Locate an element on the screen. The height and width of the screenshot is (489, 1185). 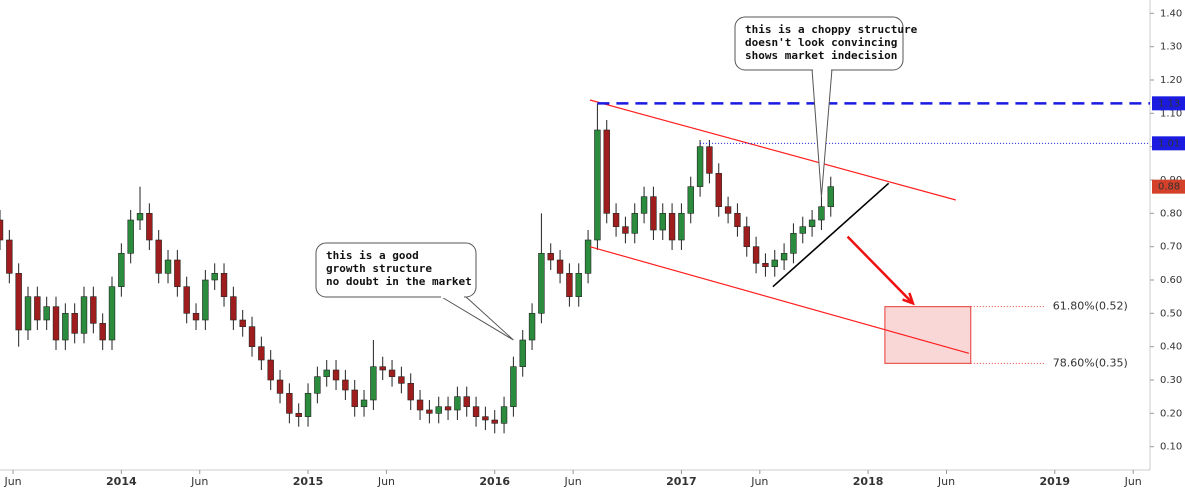
arrow is located at coordinates (880, 270).